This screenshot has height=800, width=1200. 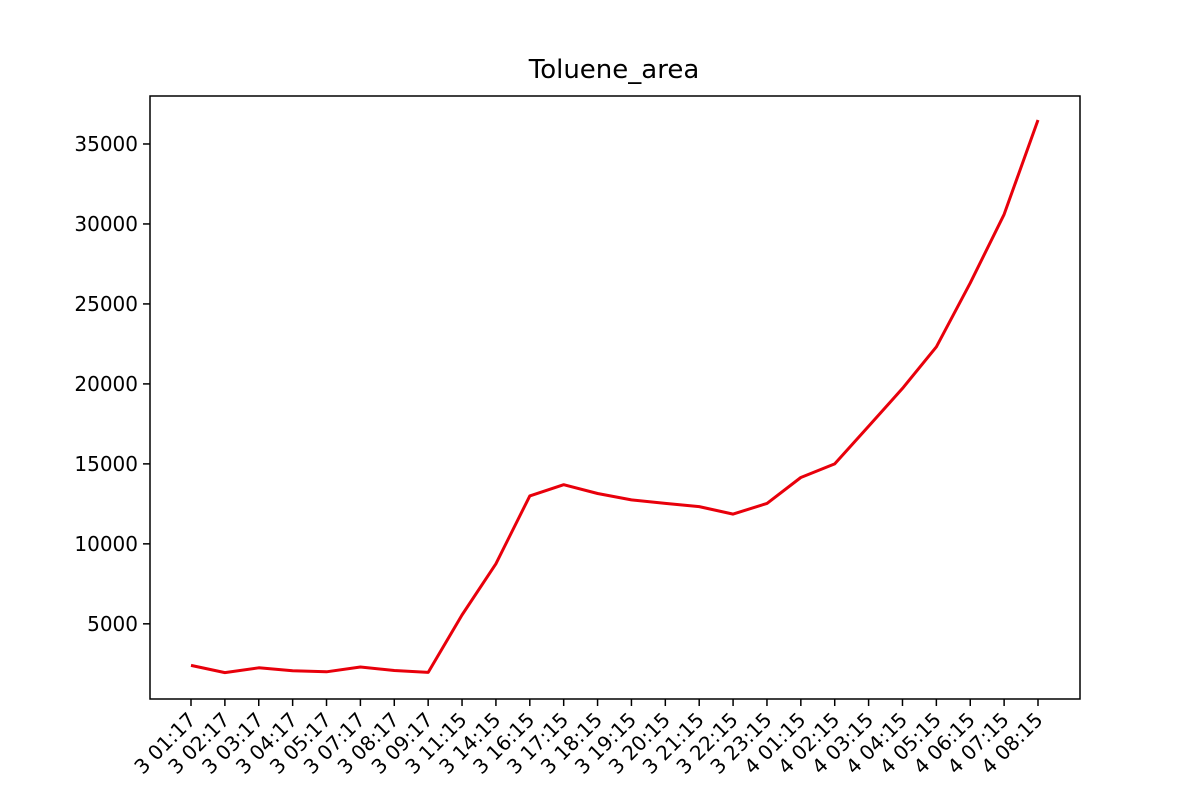 What do you see at coordinates (106, 304) in the screenshot?
I see `y-tick-label: 25000` at bounding box center [106, 304].